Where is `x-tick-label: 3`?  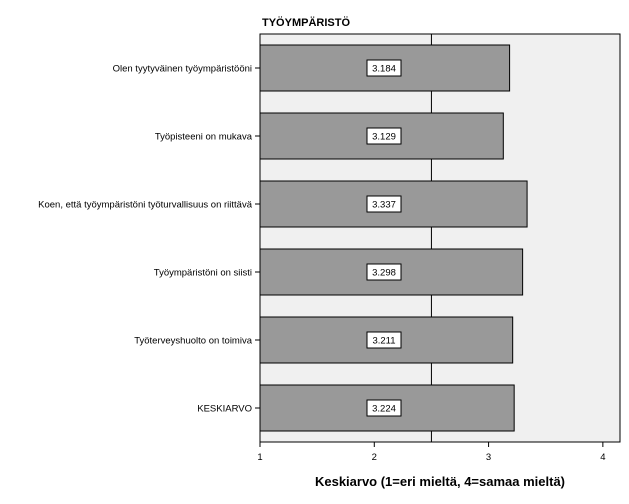
x-tick-label: 3 is located at coordinates (488, 457).